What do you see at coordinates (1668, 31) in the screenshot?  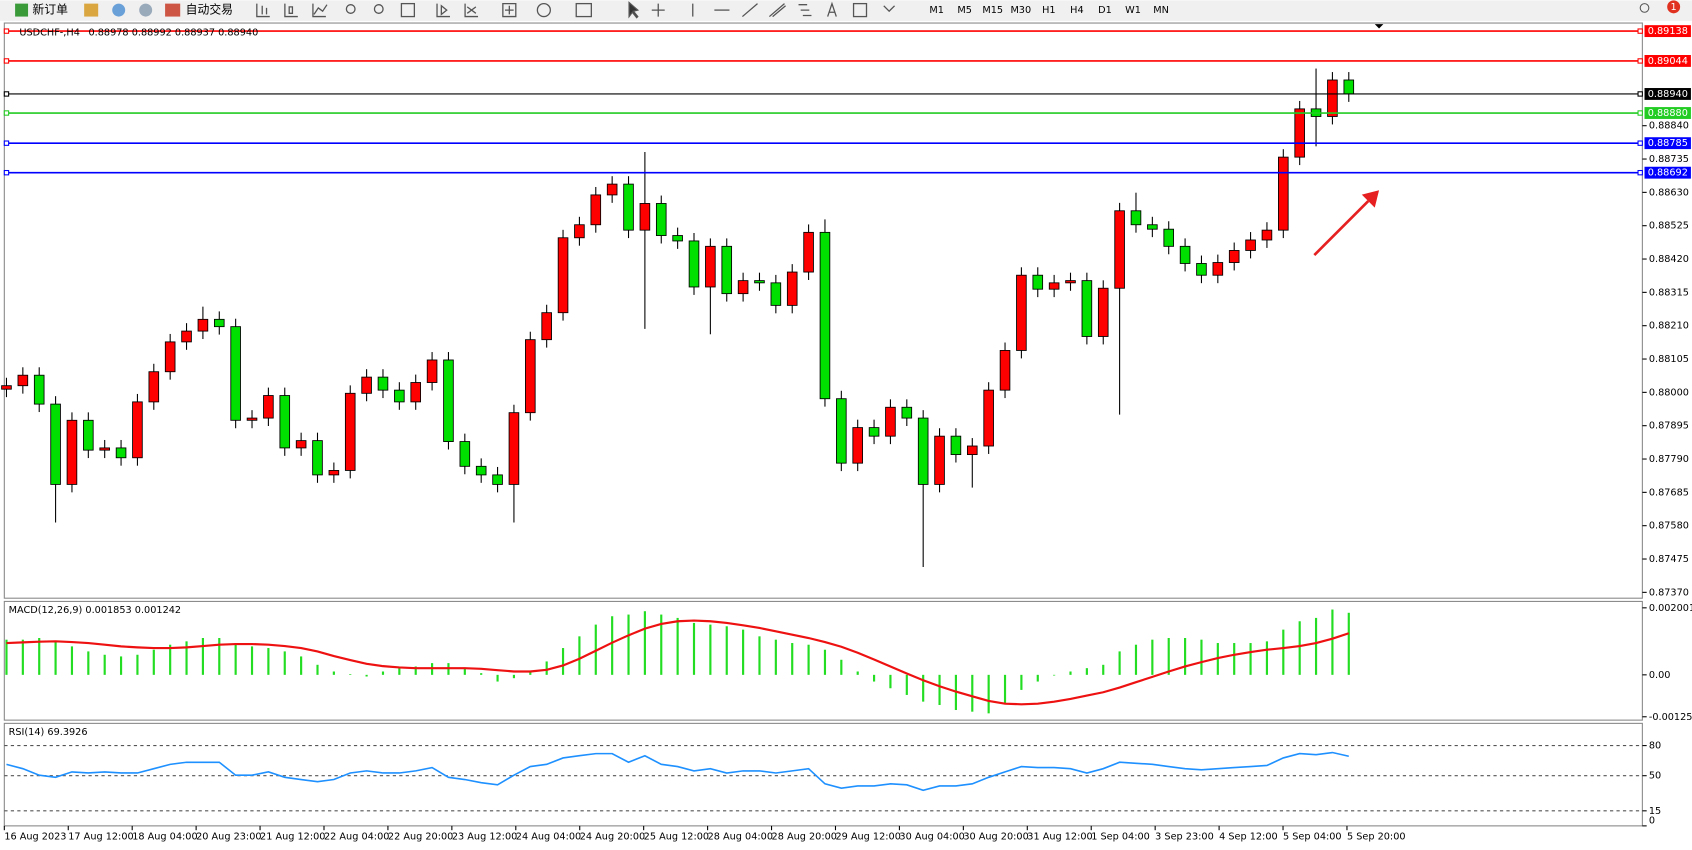 I see `level-label: 0.89138` at bounding box center [1668, 31].